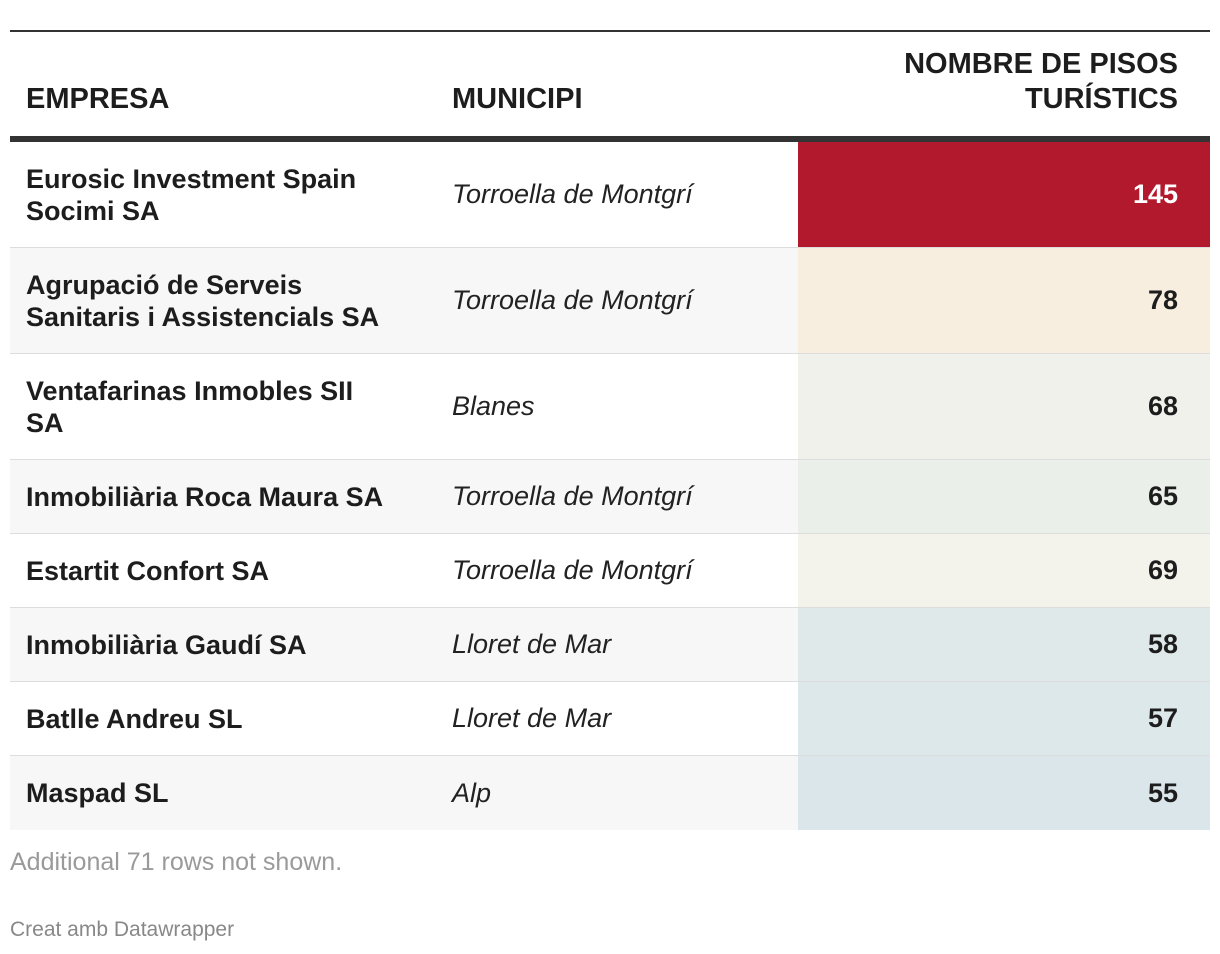 Image resolution: width=1220 pixels, height=954 pixels. I want to click on cell-pisos-value: 145, so click(1004, 194).